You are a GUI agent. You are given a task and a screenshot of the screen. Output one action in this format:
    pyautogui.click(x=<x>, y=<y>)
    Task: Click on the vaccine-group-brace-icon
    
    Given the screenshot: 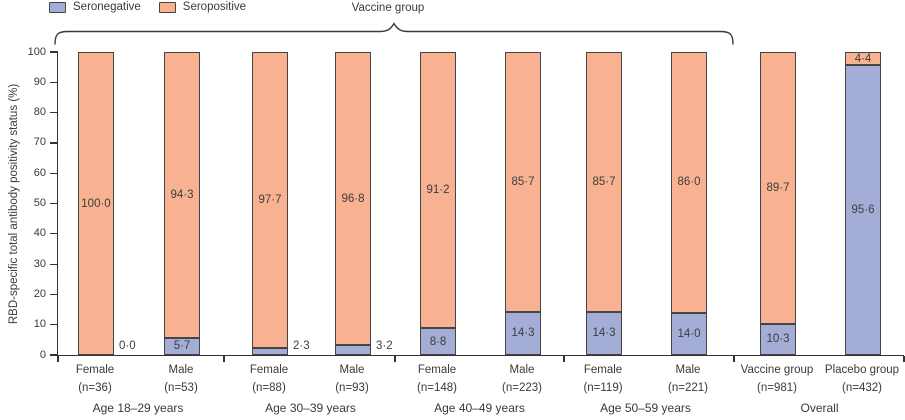 What is the action you would take?
    pyautogui.click(x=394, y=33)
    